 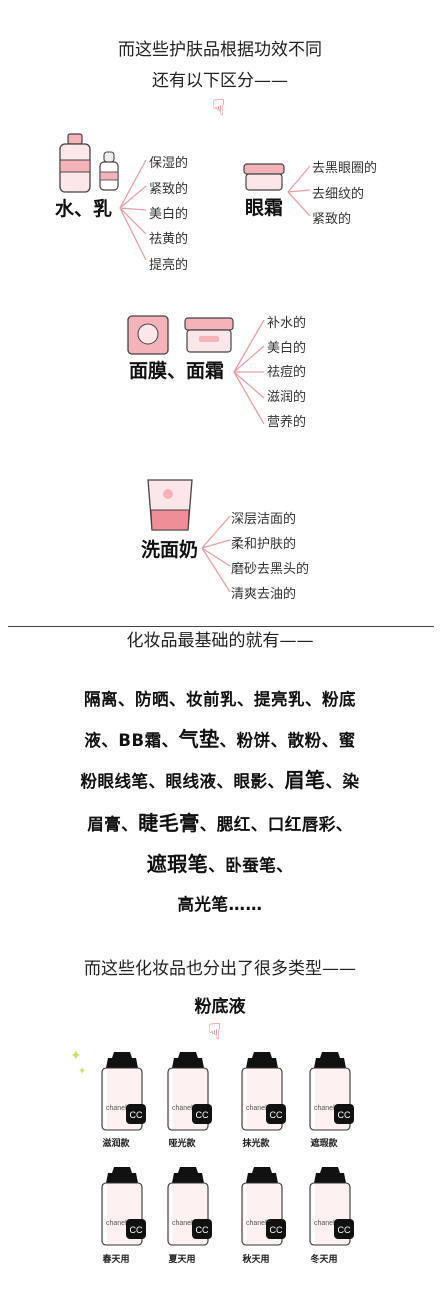 What do you see at coordinates (76, 1056) in the screenshot?
I see `sparkle-icon: ✦` at bounding box center [76, 1056].